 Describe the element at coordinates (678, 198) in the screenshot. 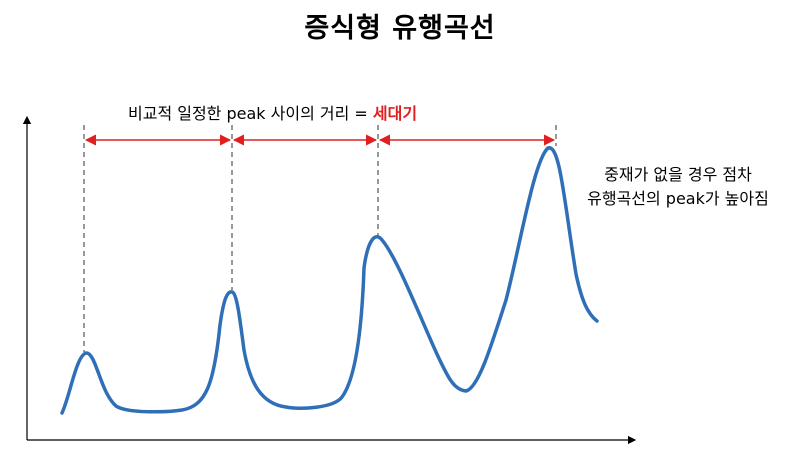

I see `annotation-line-2: 유행곡선의 peak가 높아짐` at that location.